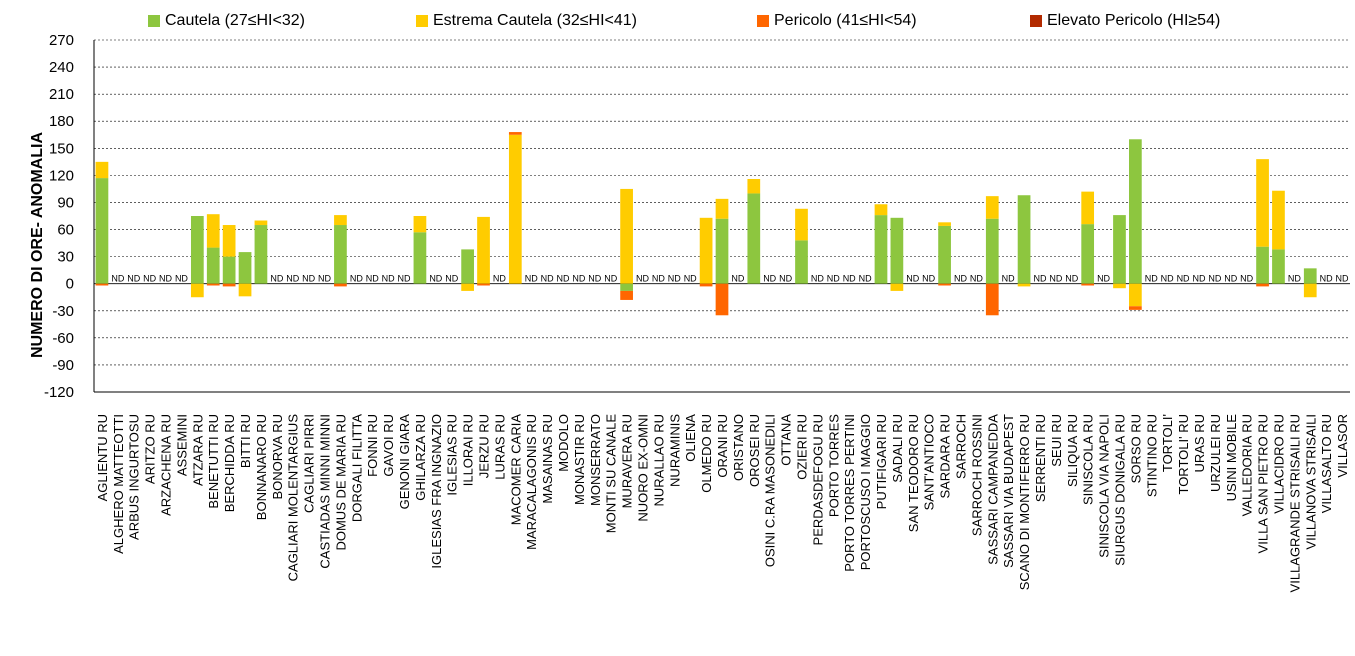 Image resolution: width=1355 pixels, height=656 pixels. I want to click on legend-swatch-pericolo, so click(763, 21).